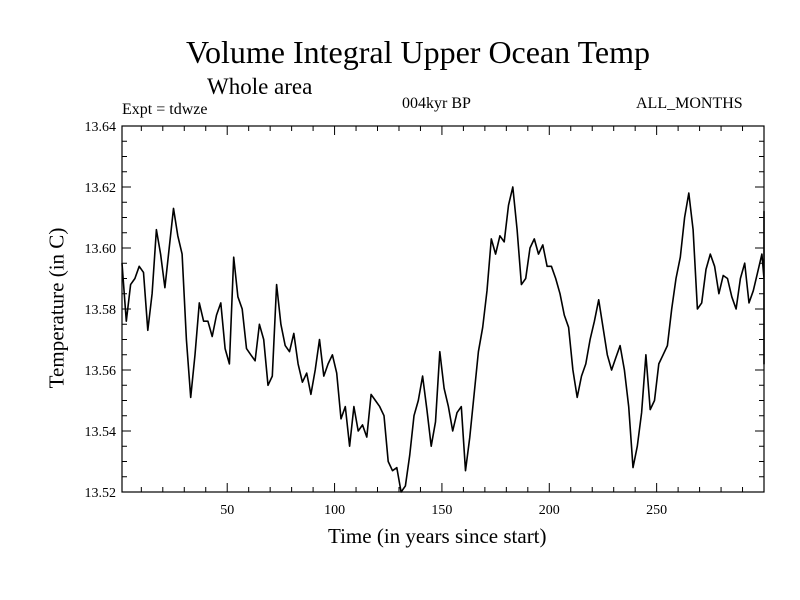 The image size is (800, 600). I want to click on y-tick-label: 13.64, so click(101, 127).